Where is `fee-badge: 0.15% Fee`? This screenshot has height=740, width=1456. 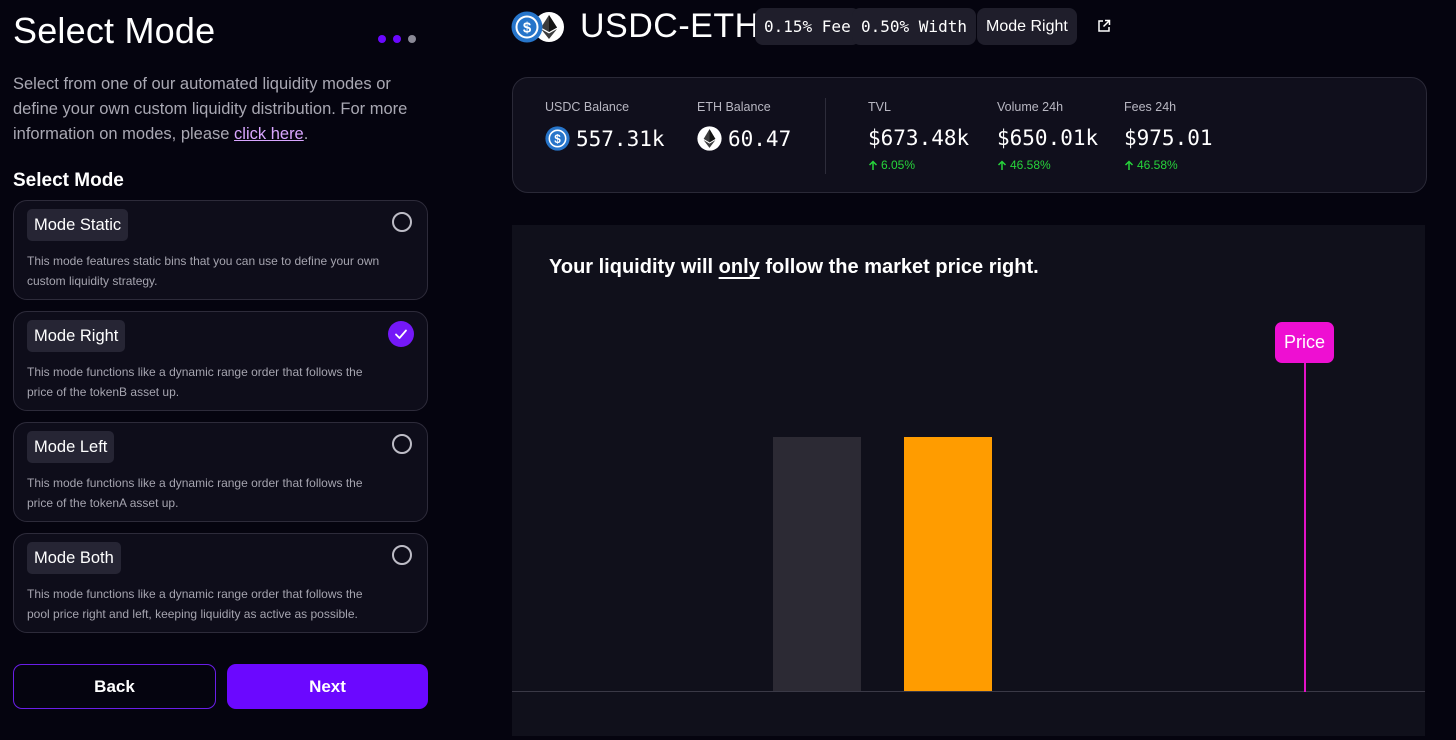 fee-badge: 0.15% Fee is located at coordinates (807, 26).